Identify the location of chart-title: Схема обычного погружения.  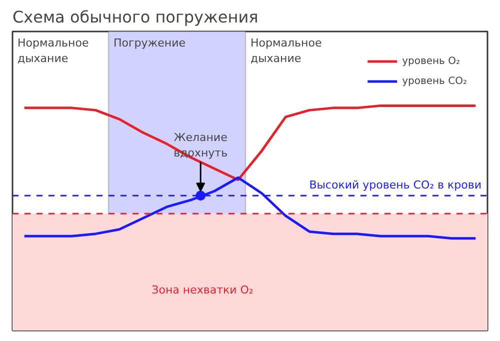
(135, 17).